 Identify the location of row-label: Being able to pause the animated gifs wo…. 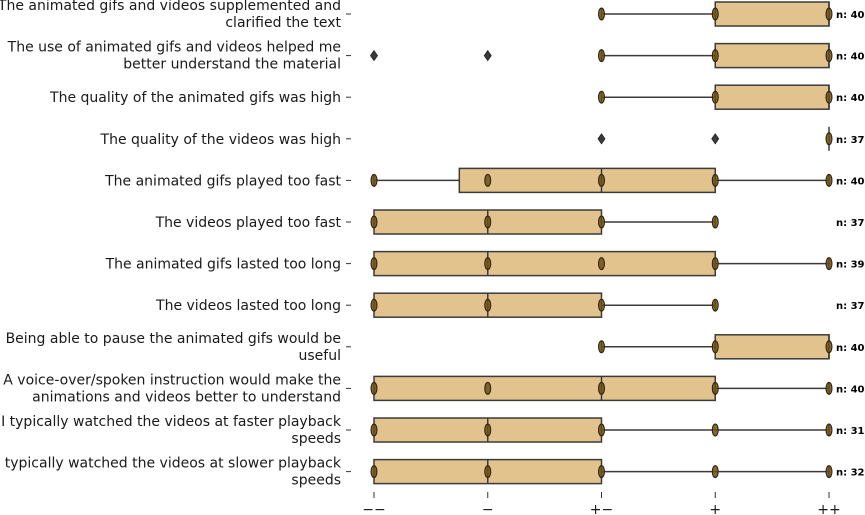
(173, 347).